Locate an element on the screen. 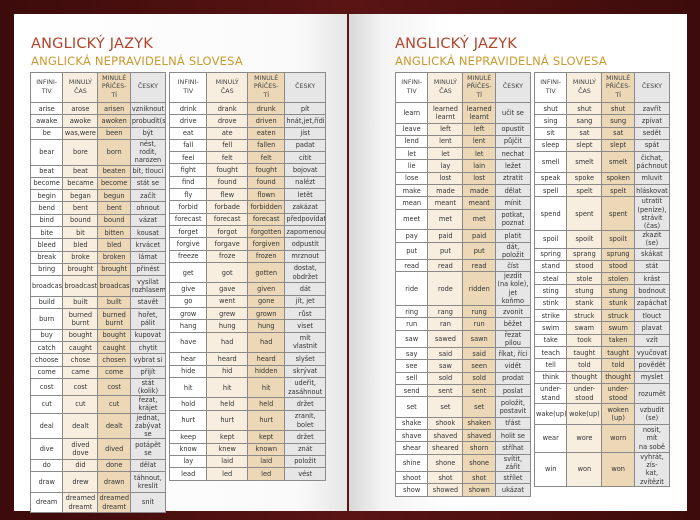 This screenshot has height=520, width=700. infinitive-cell: ring is located at coordinates (411, 312).